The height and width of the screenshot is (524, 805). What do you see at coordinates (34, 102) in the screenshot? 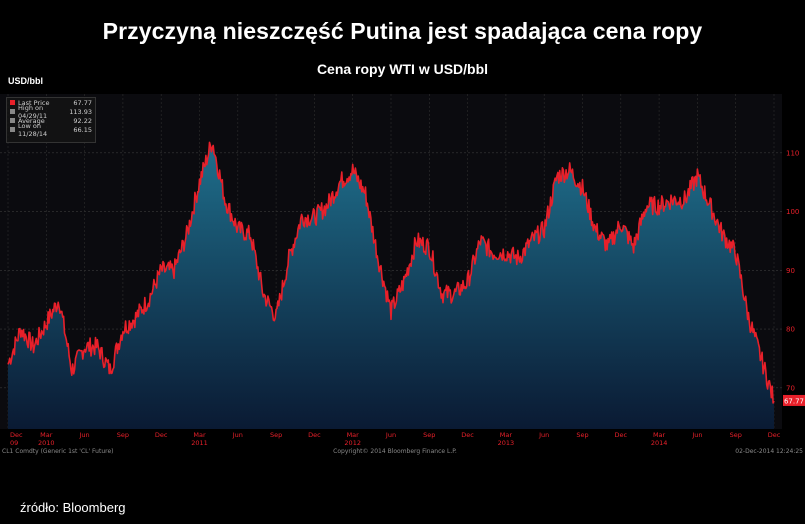
I see `legend-label: Last Price` at bounding box center [34, 102].